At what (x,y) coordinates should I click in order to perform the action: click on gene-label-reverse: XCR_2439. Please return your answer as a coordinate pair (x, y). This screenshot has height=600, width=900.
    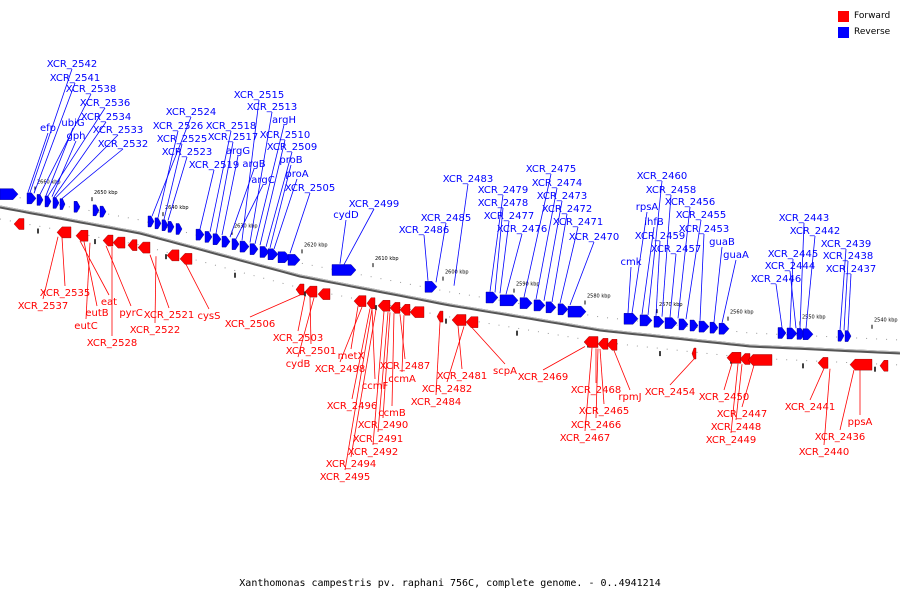
    Looking at the image, I should click on (846, 244).